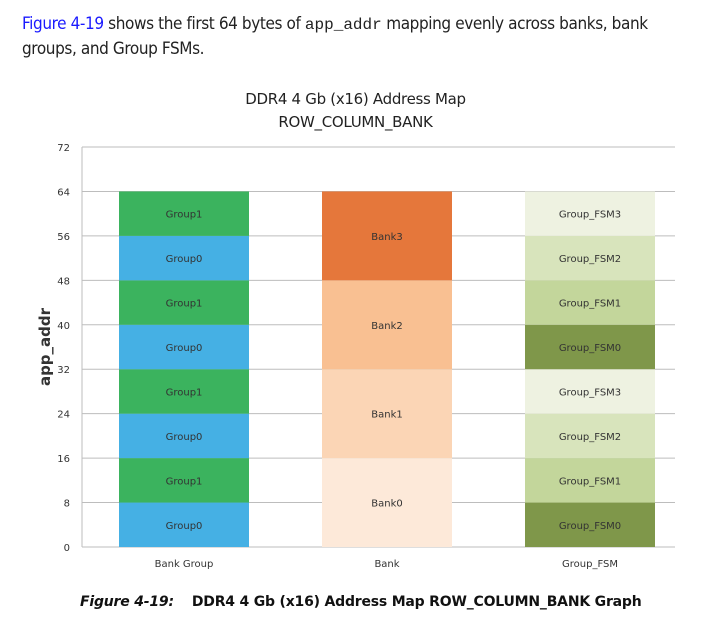 The width and height of the screenshot is (711, 625). I want to click on y-tick-label: 56, so click(63, 237).